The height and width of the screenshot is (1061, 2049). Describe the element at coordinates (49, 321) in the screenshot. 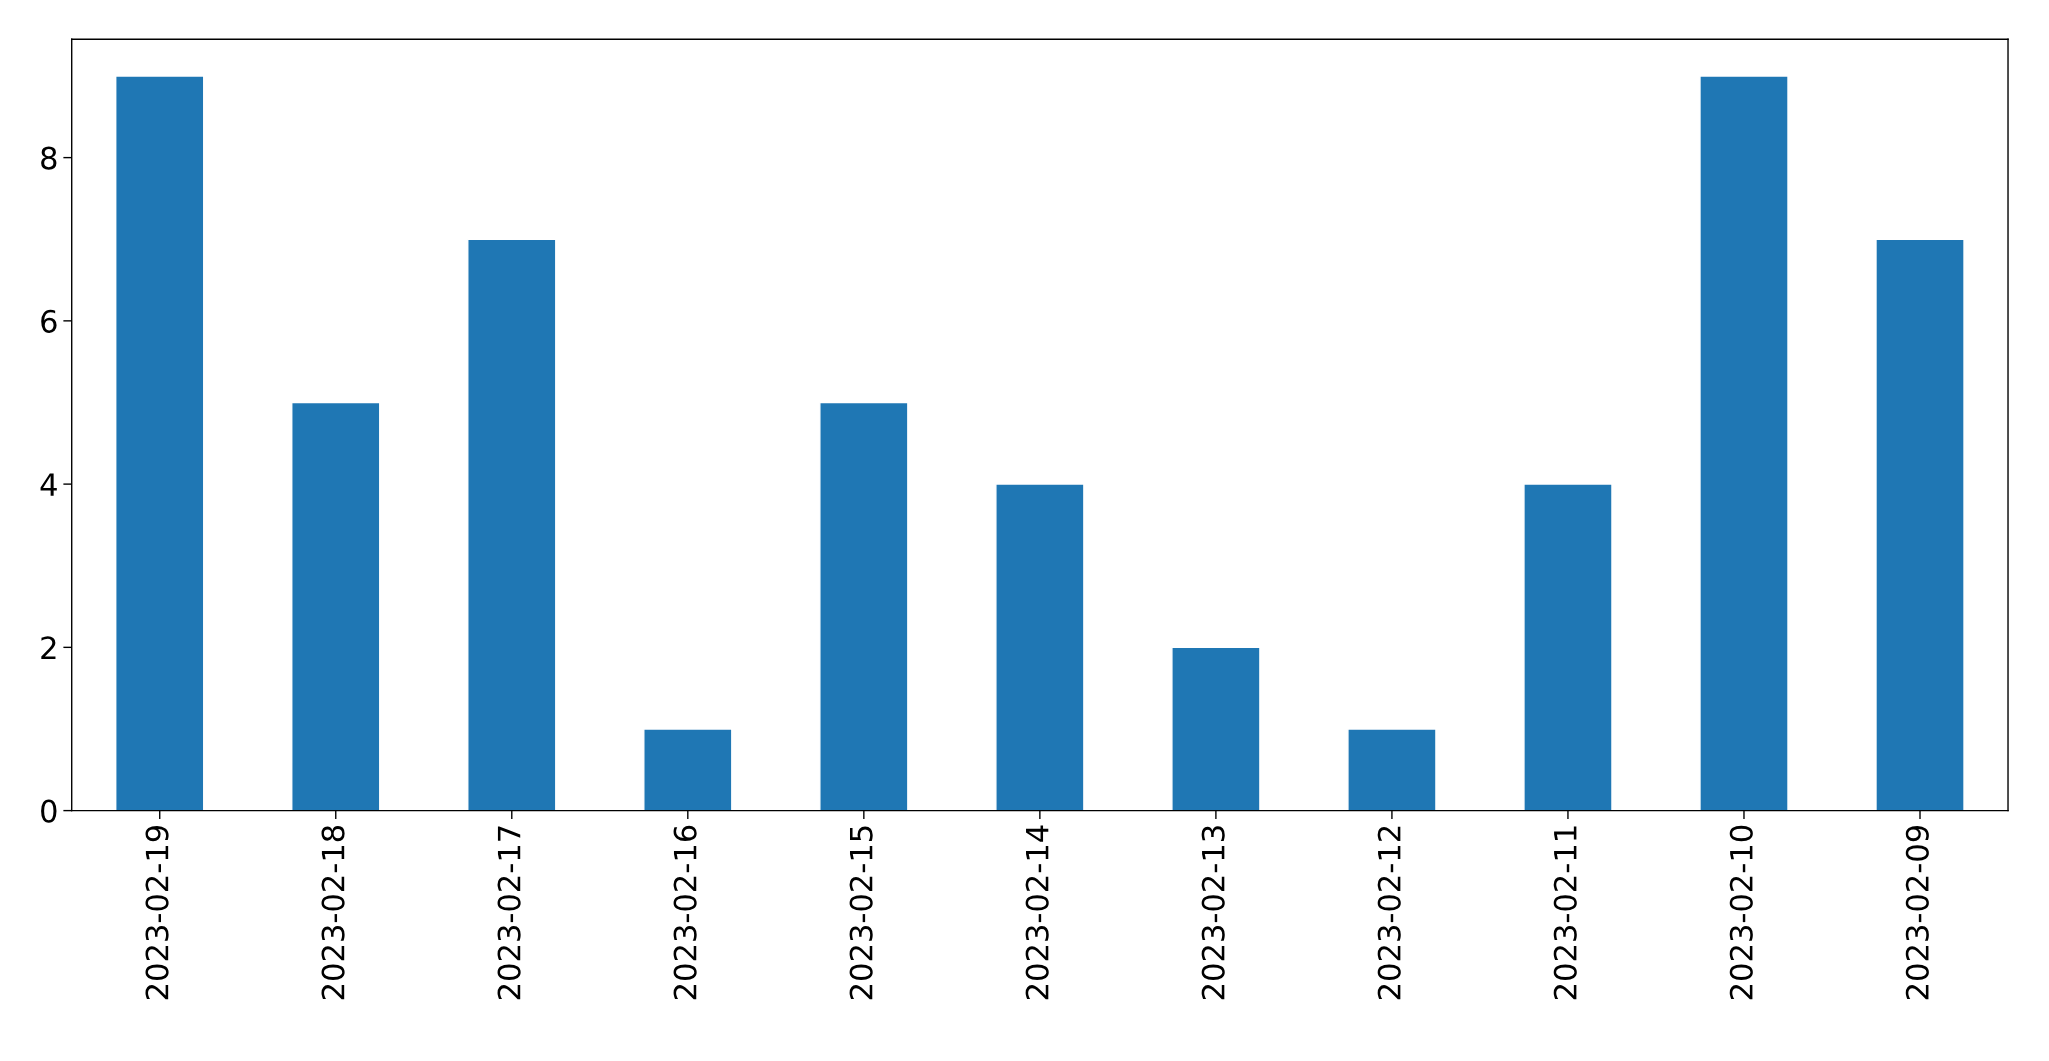

I see `y-tick-label: 6` at that location.